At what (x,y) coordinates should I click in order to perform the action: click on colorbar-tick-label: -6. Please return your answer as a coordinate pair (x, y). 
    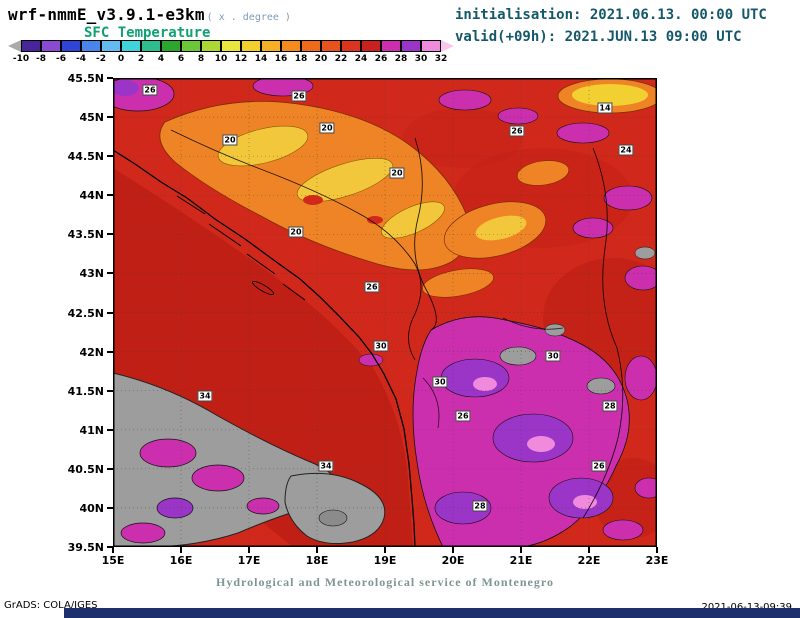
    Looking at the image, I should click on (61, 59).